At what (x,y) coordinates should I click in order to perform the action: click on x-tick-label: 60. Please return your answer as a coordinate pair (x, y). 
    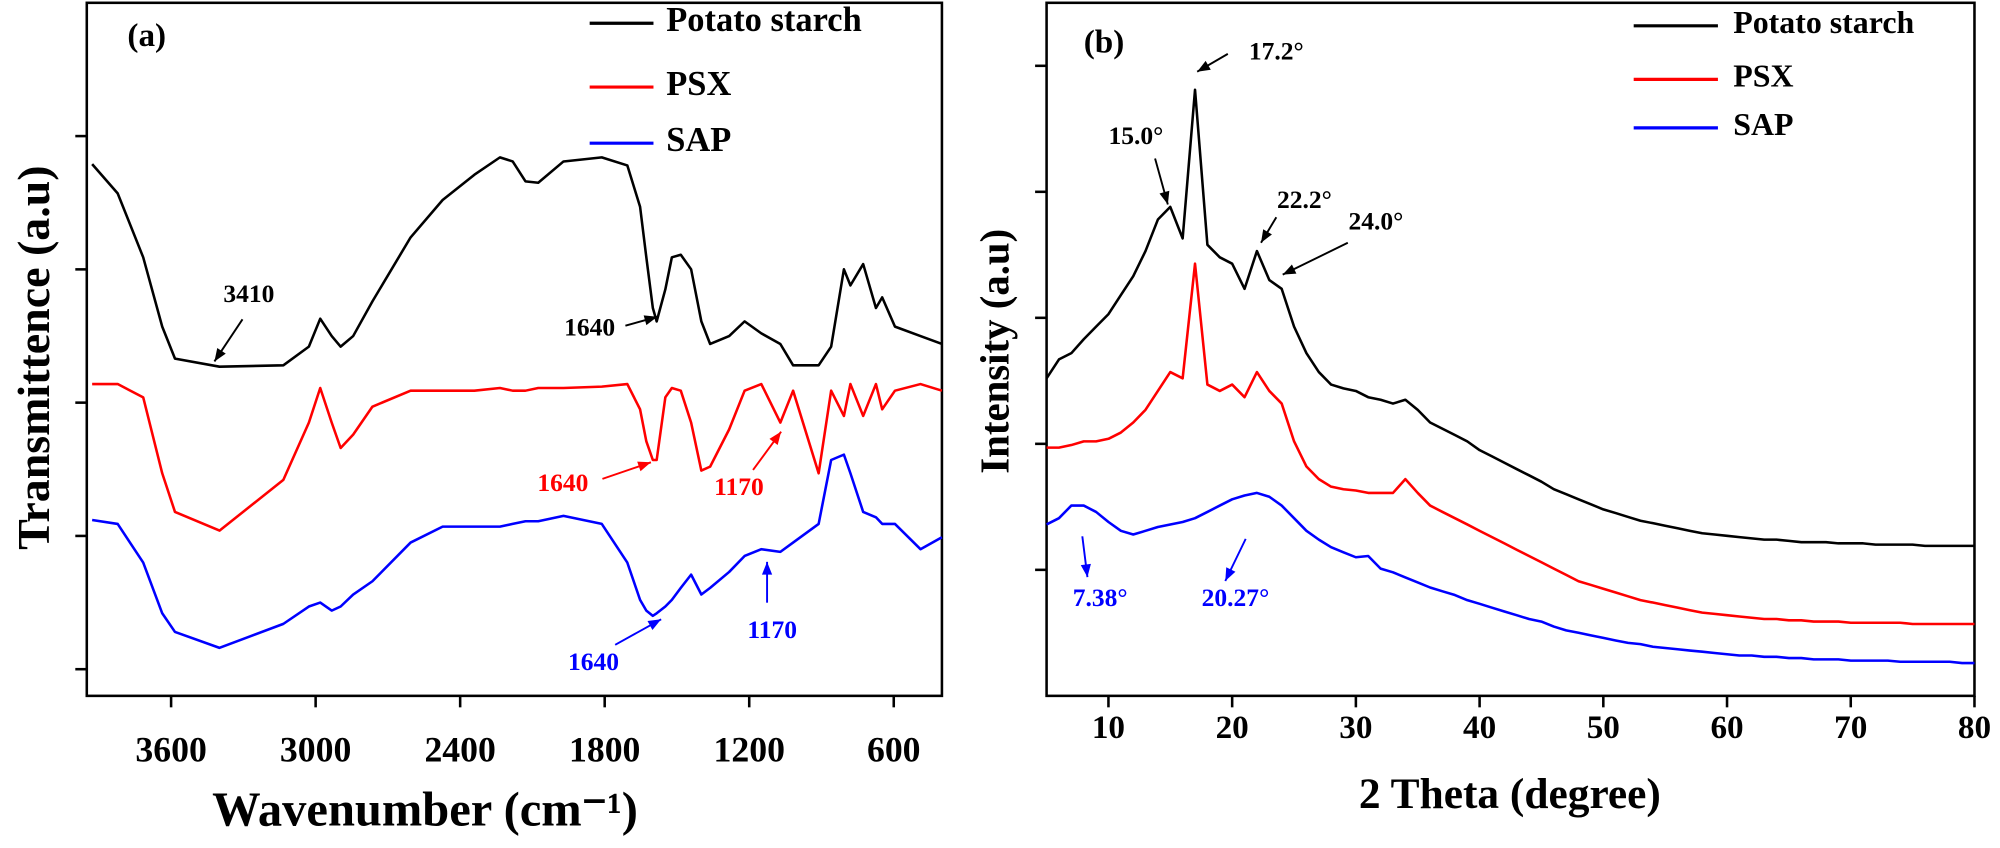
    Looking at the image, I should click on (1726, 727).